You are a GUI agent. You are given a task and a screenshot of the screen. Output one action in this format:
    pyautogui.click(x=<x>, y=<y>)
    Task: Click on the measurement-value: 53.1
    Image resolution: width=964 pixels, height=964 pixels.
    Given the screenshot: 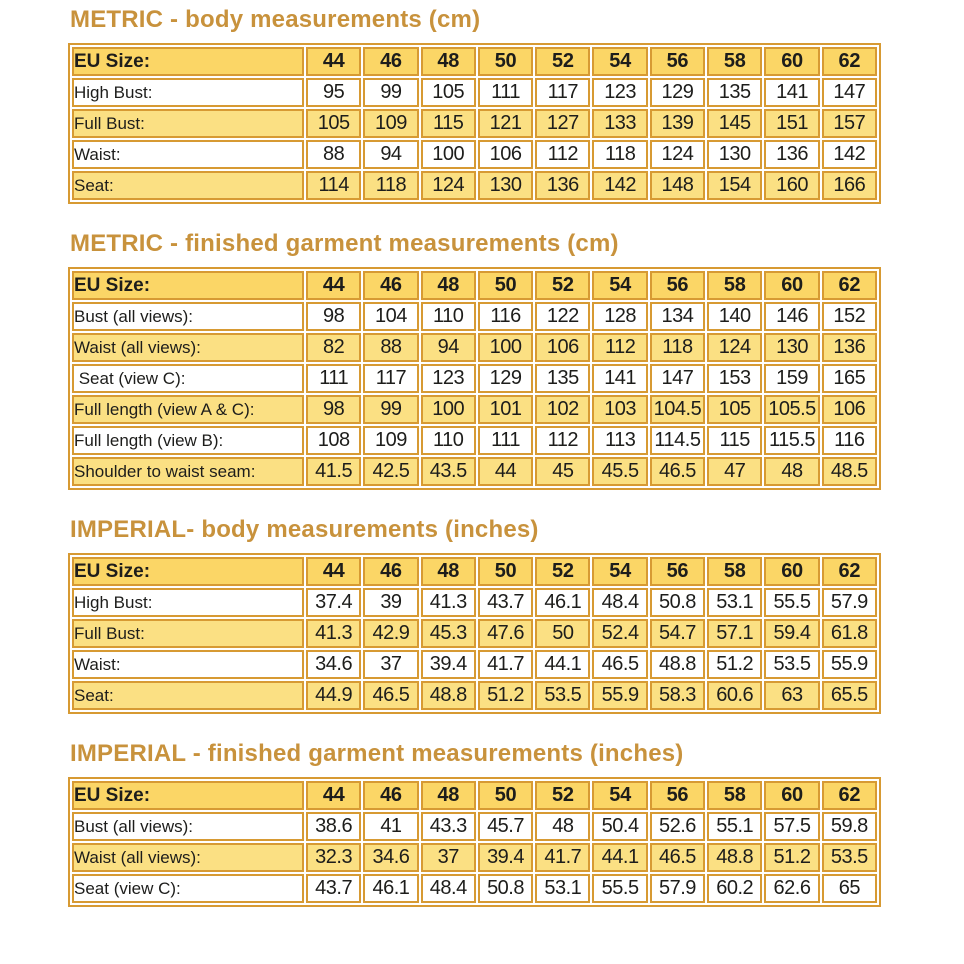 What is the action you would take?
    pyautogui.click(x=563, y=888)
    